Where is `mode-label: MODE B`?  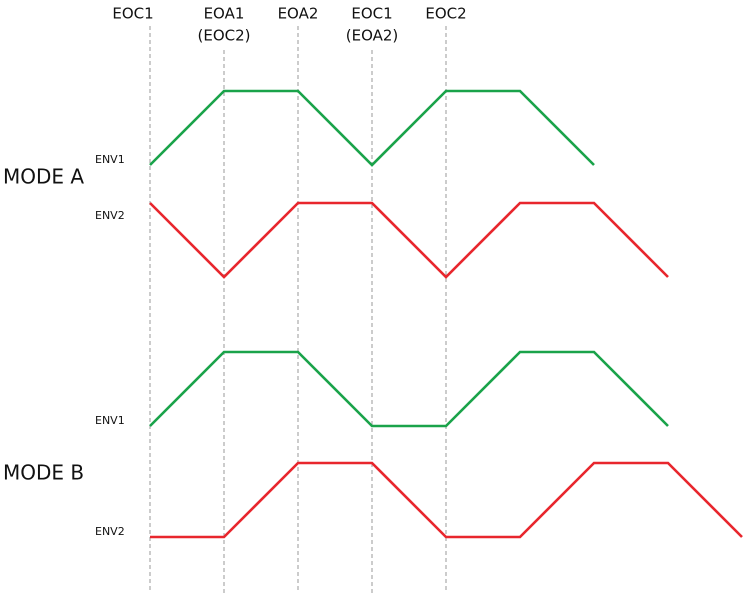 mode-label: MODE B is located at coordinates (43, 473).